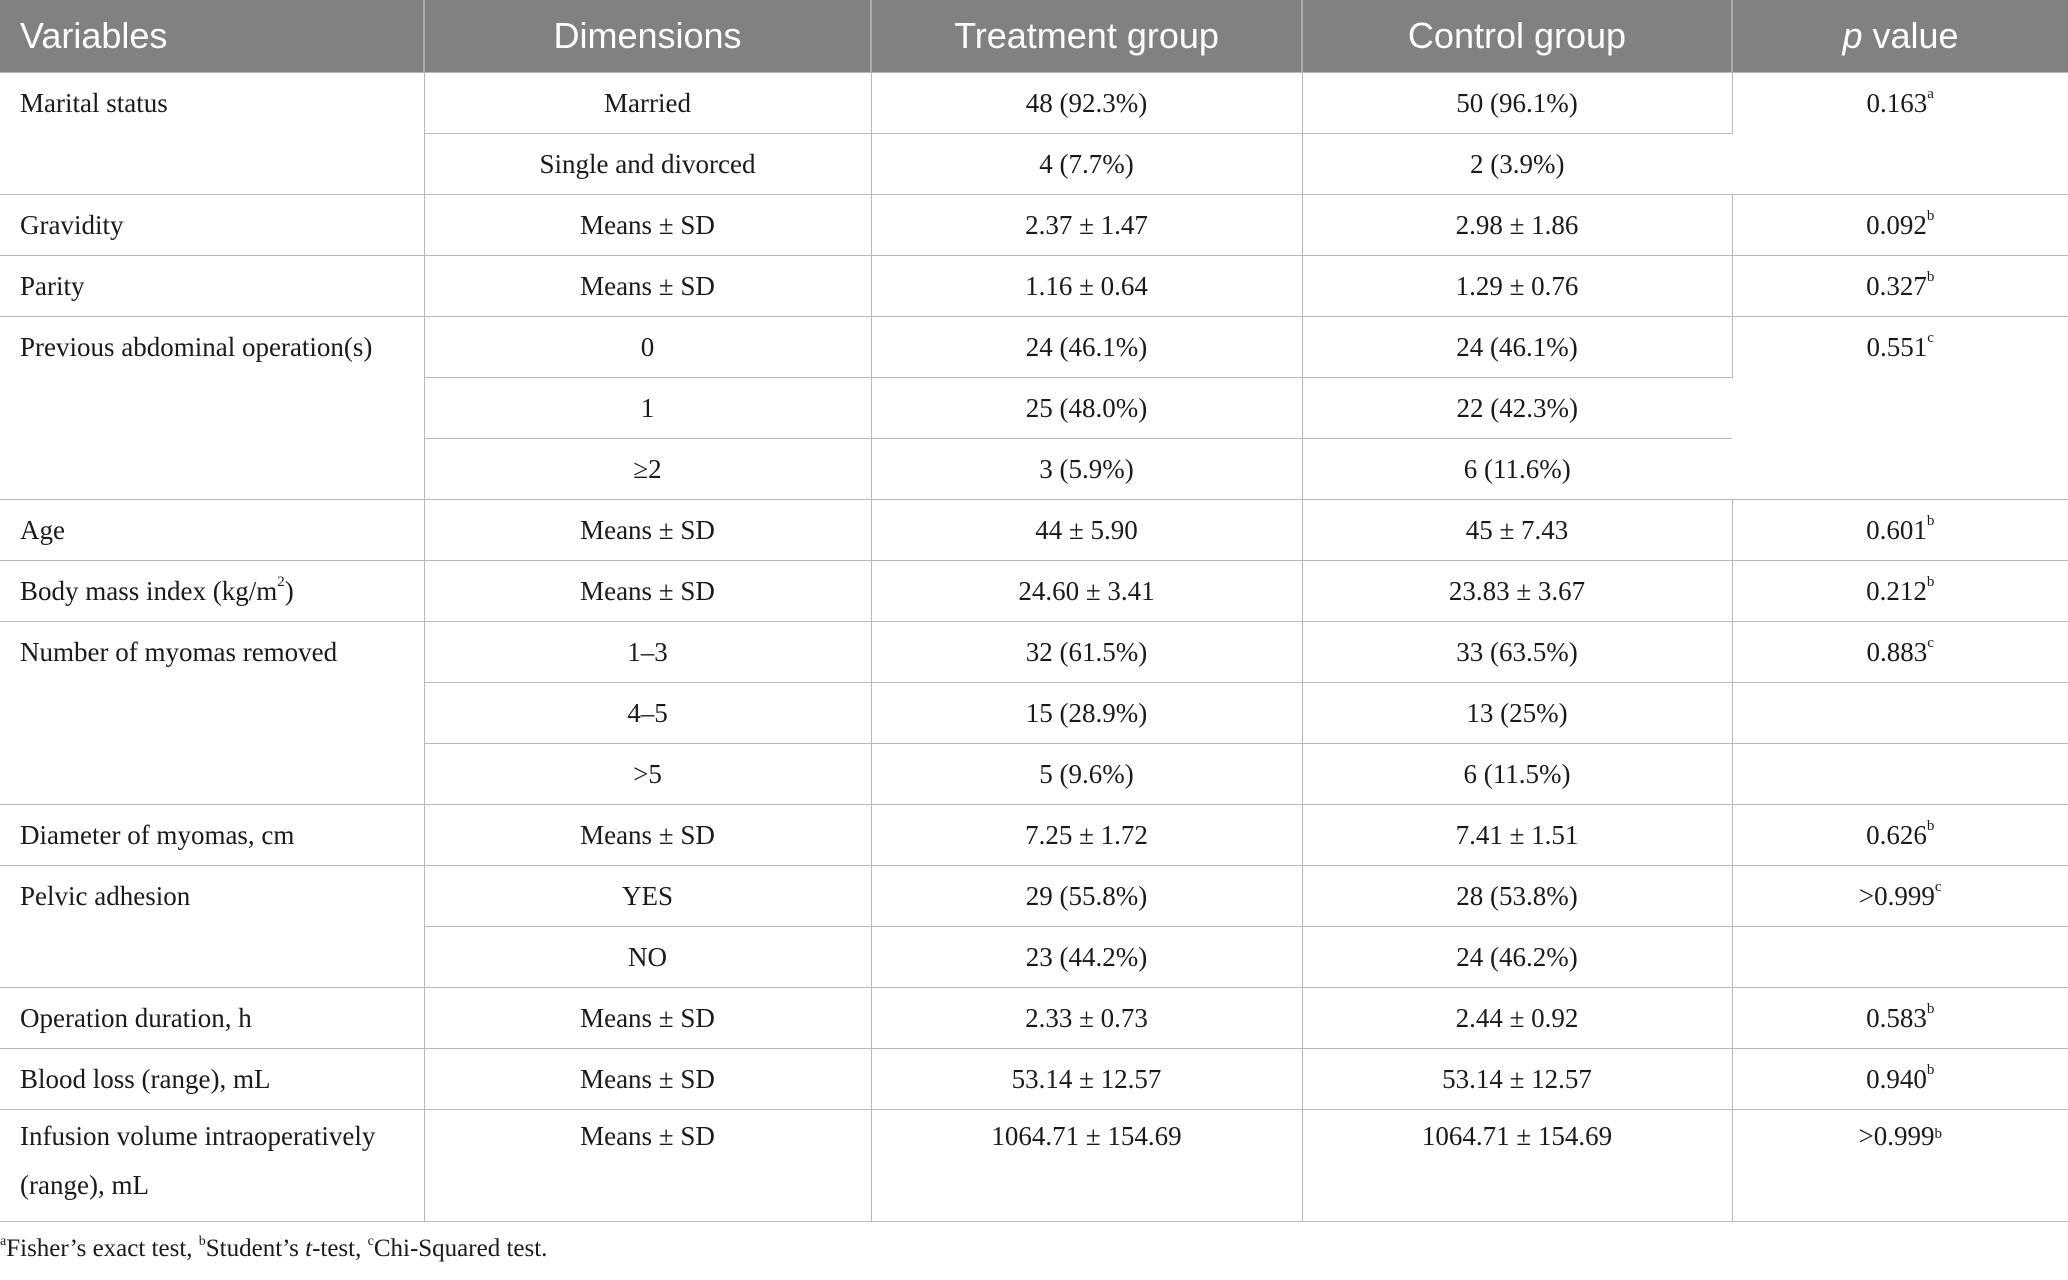 This screenshot has width=2068, height=1280. What do you see at coordinates (648, 957) in the screenshot?
I see `cell-dimension: NO` at bounding box center [648, 957].